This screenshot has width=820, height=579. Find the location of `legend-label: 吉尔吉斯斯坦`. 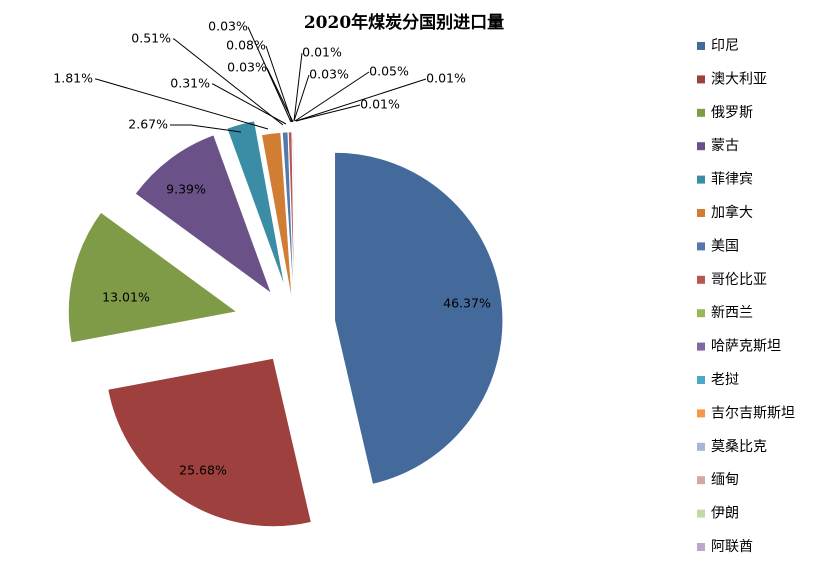

legend-label: 吉尔吉斯斯坦 is located at coordinates (753, 413).